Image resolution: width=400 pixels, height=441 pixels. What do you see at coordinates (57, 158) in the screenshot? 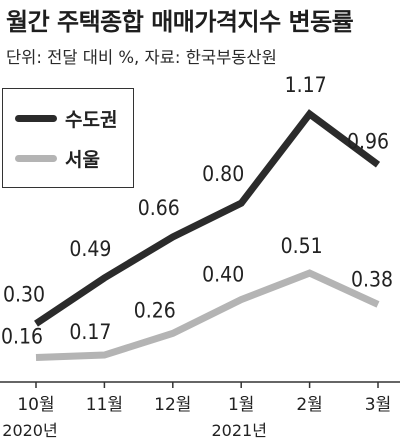
I see `legend-item-seoul: 서울` at bounding box center [57, 158].